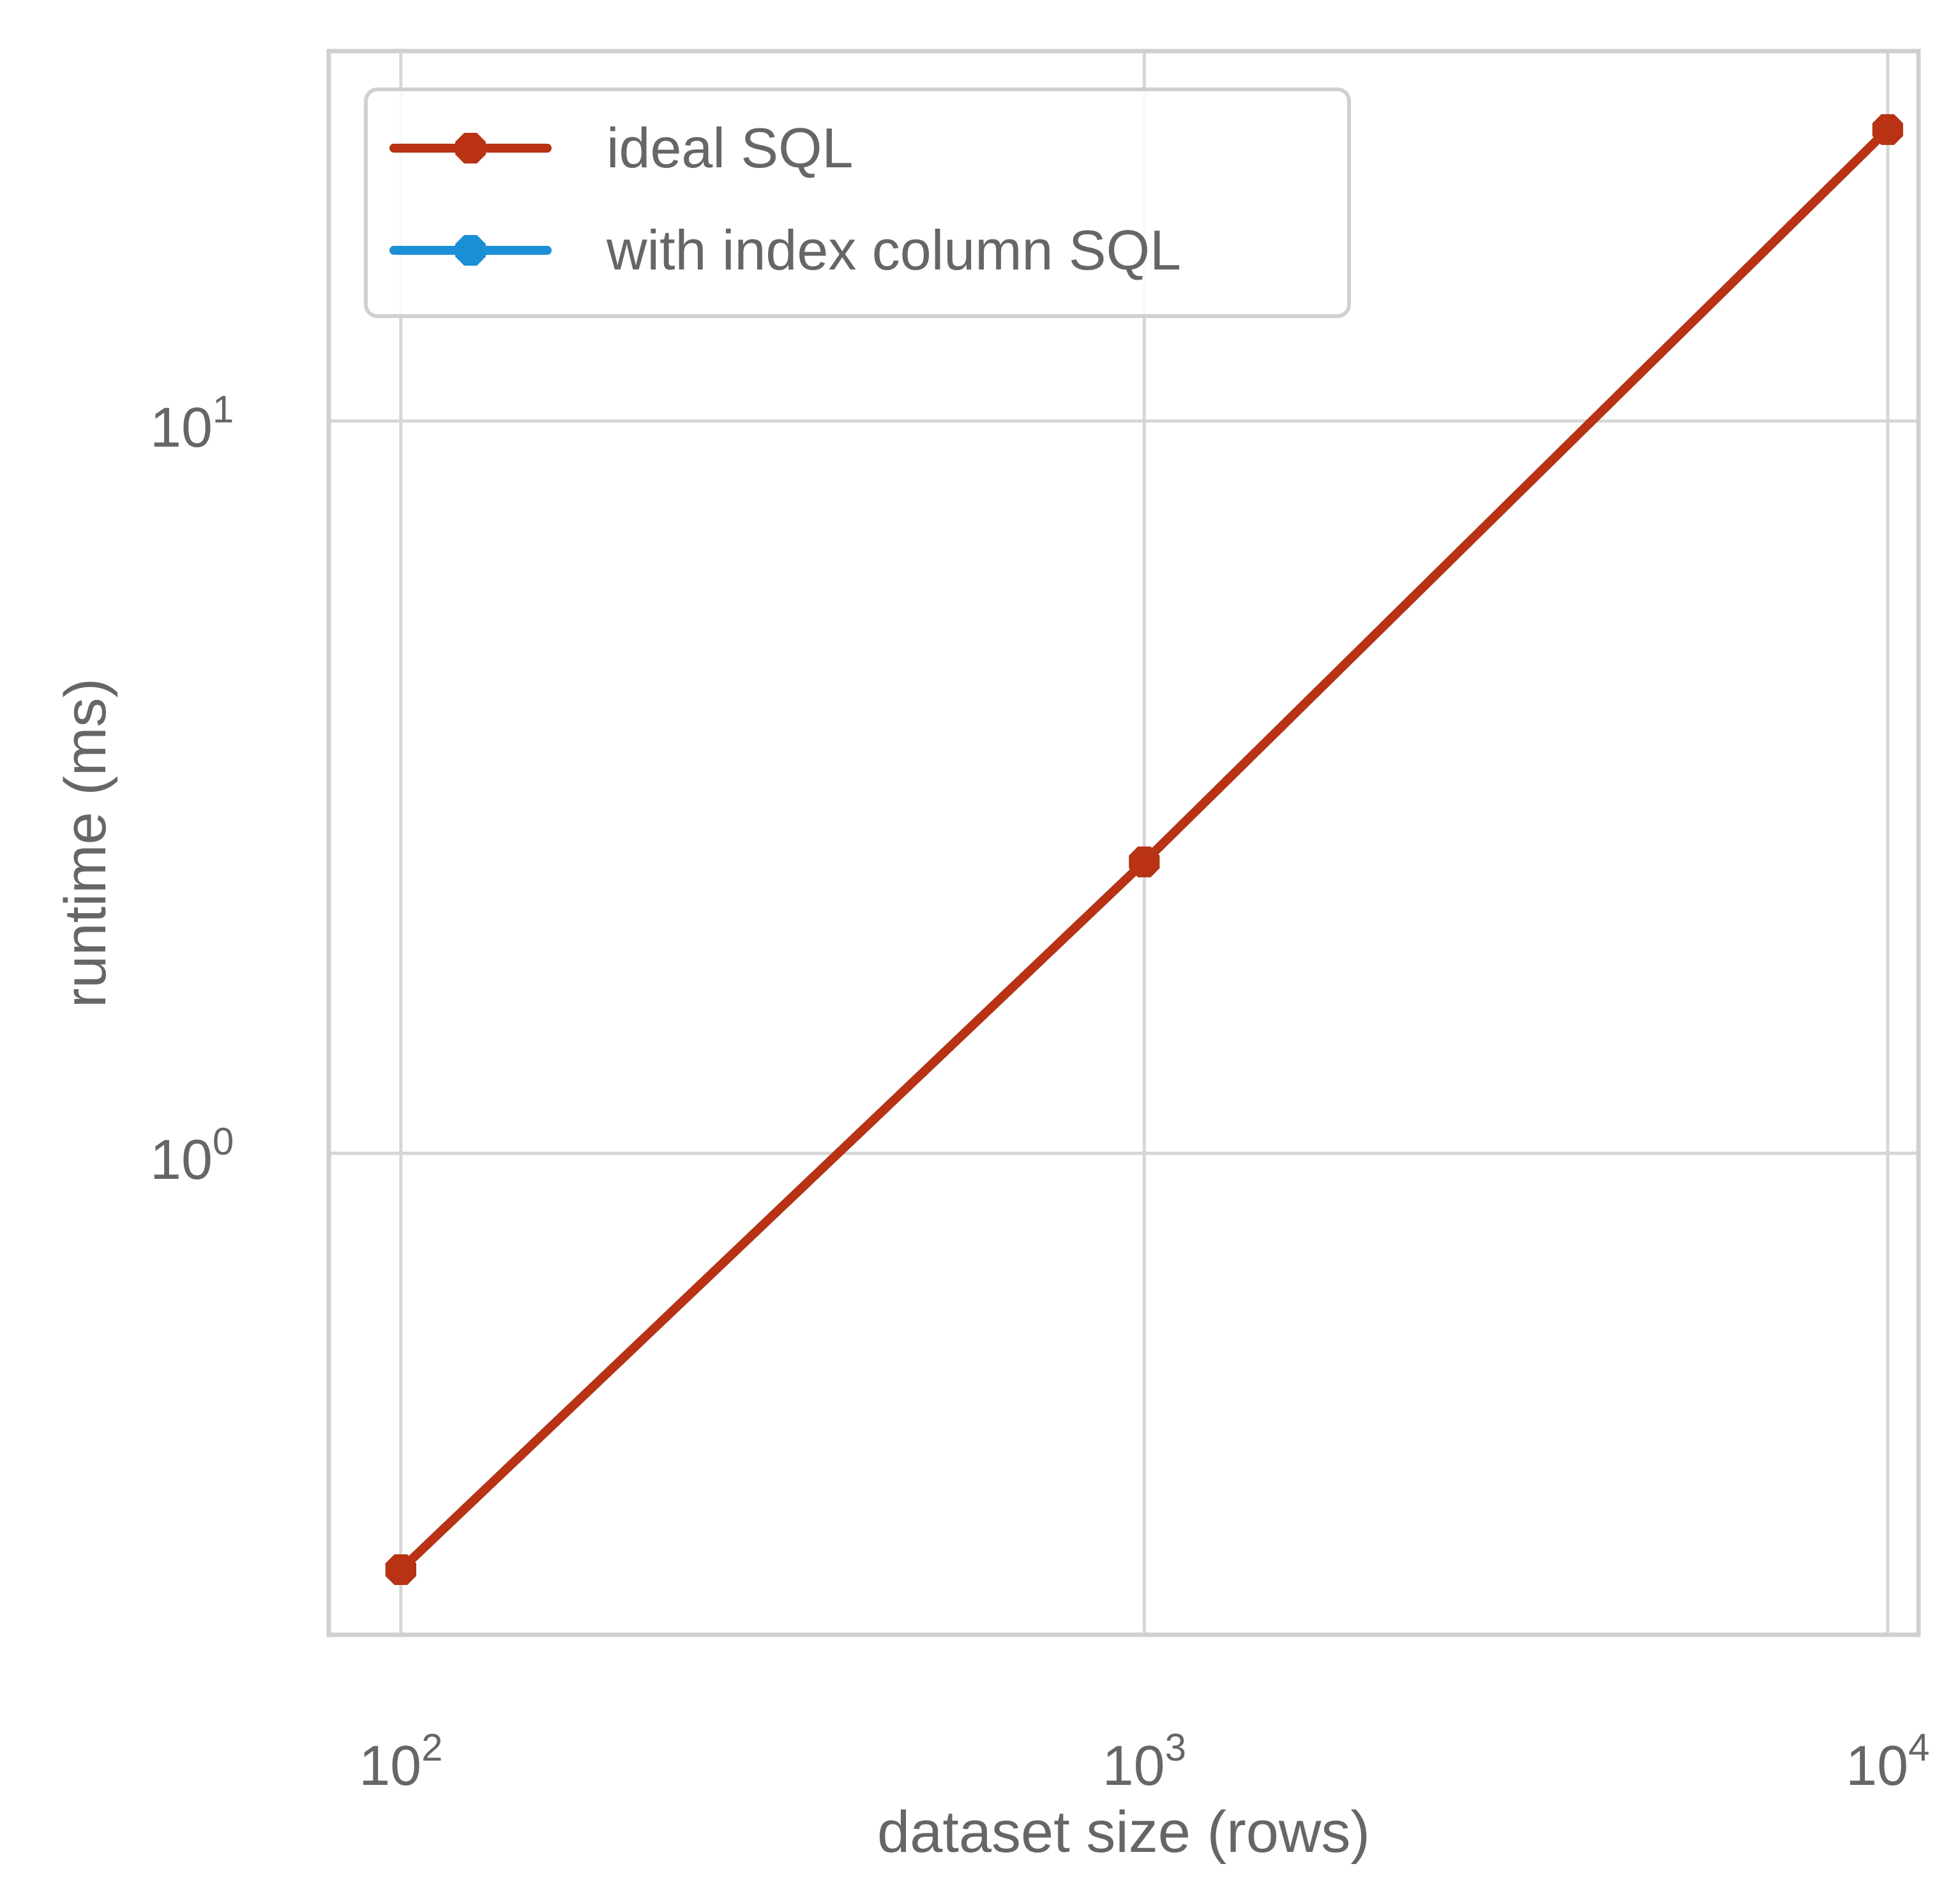 The width and height of the screenshot is (1960, 1903). Describe the element at coordinates (893, 250) in the screenshot. I see `legend-label: with index column SQL` at that location.